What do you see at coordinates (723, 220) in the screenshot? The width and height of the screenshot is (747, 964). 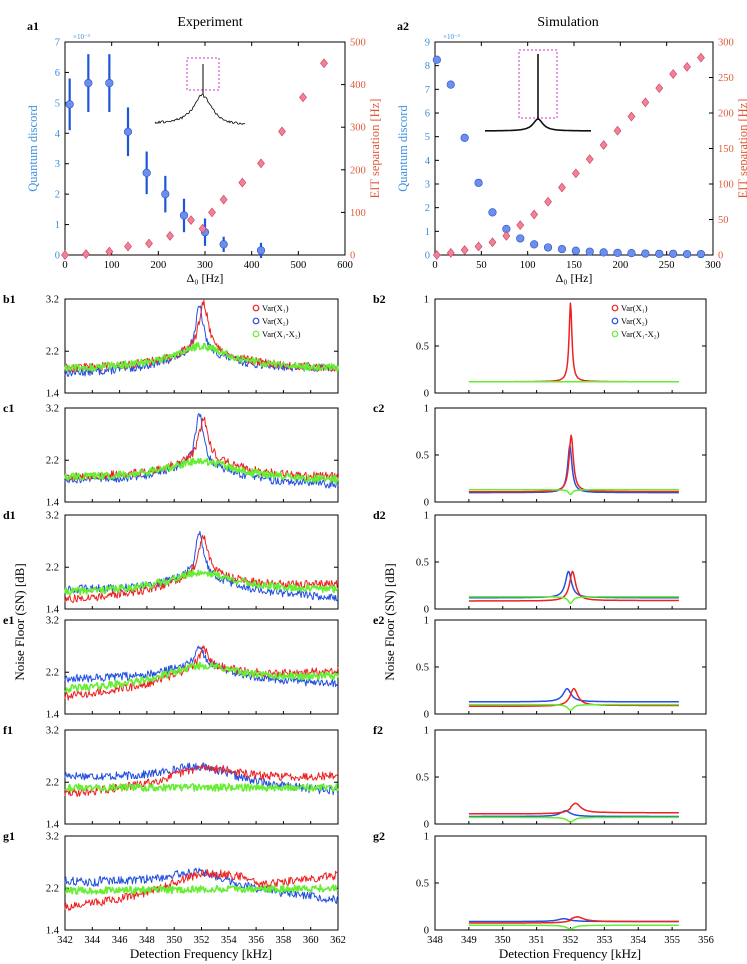 I see `y-right-tick-label: 50` at bounding box center [723, 220].